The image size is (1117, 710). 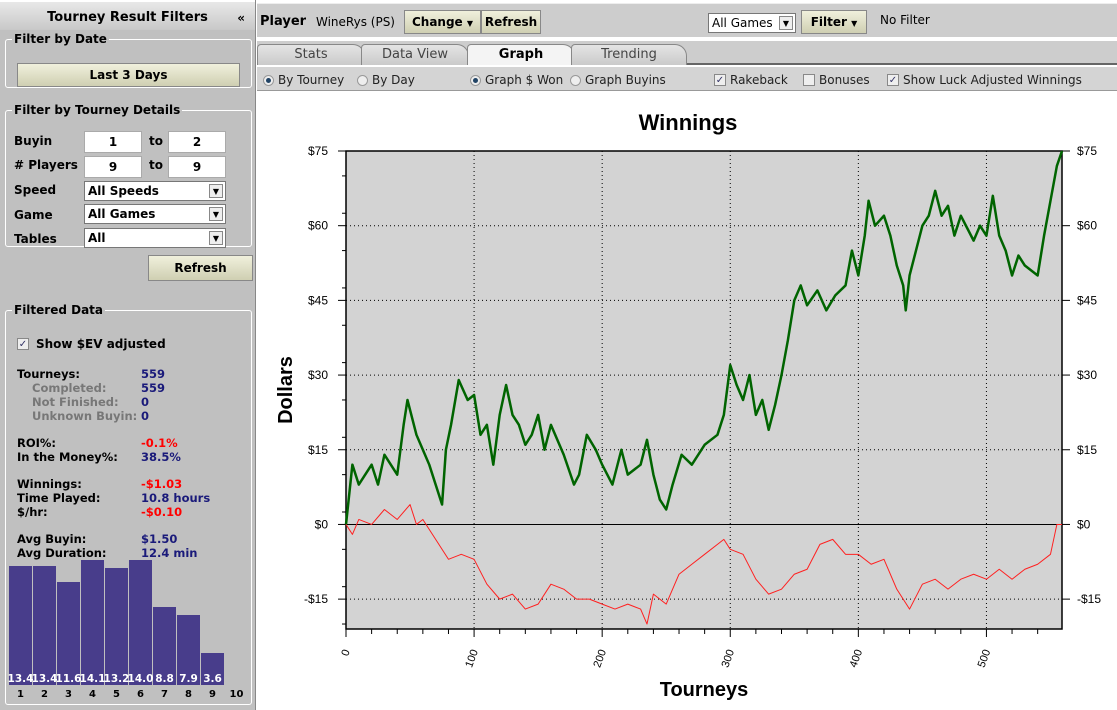 I want to click on game-select: All Games ▼, so click(x=155, y=214).